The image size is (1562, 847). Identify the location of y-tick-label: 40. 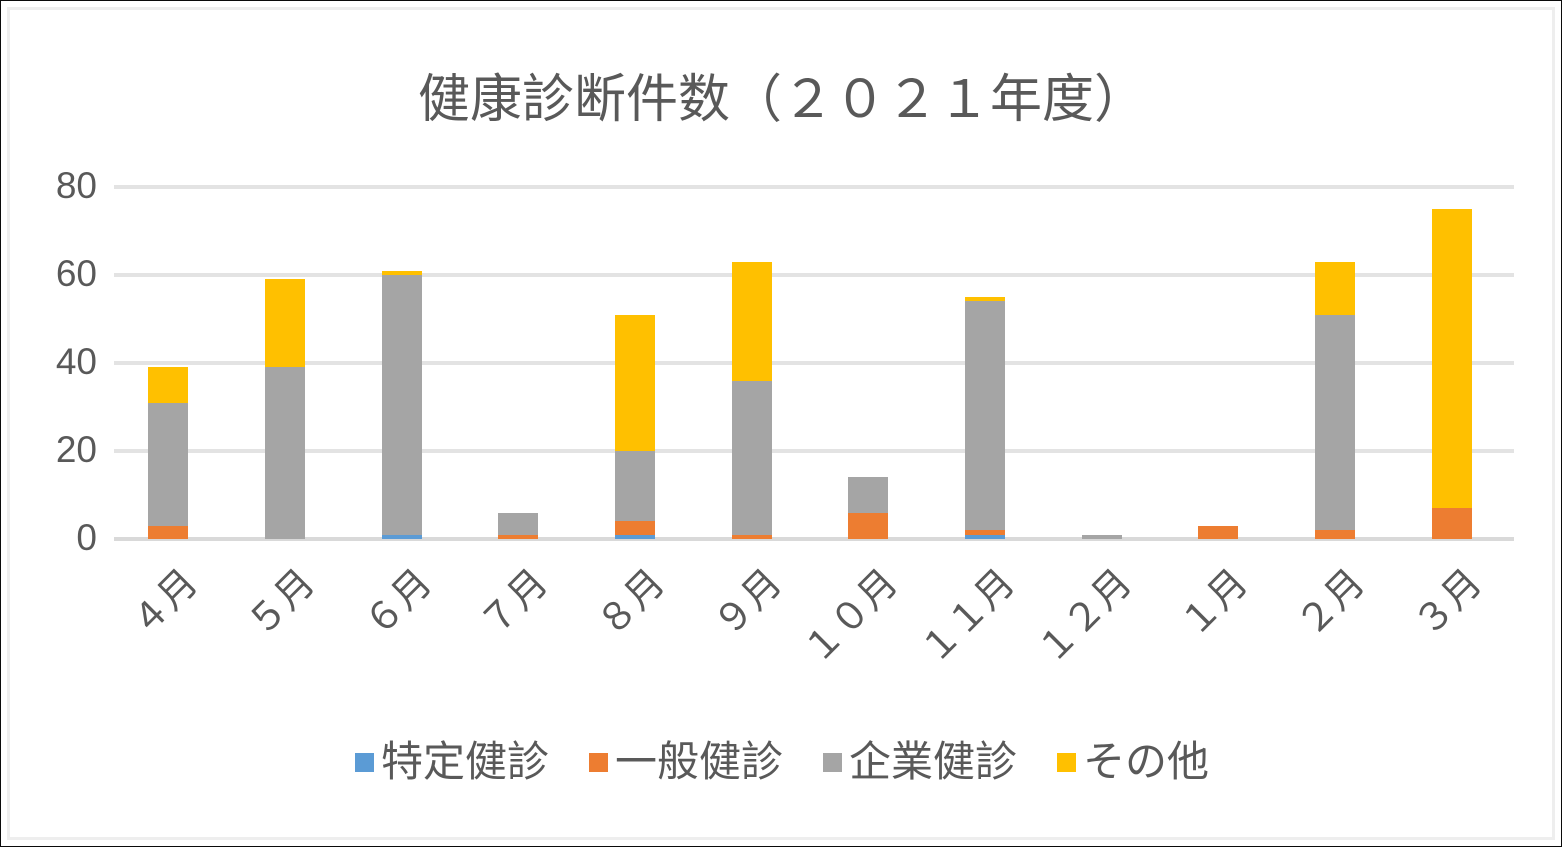
(76, 361).